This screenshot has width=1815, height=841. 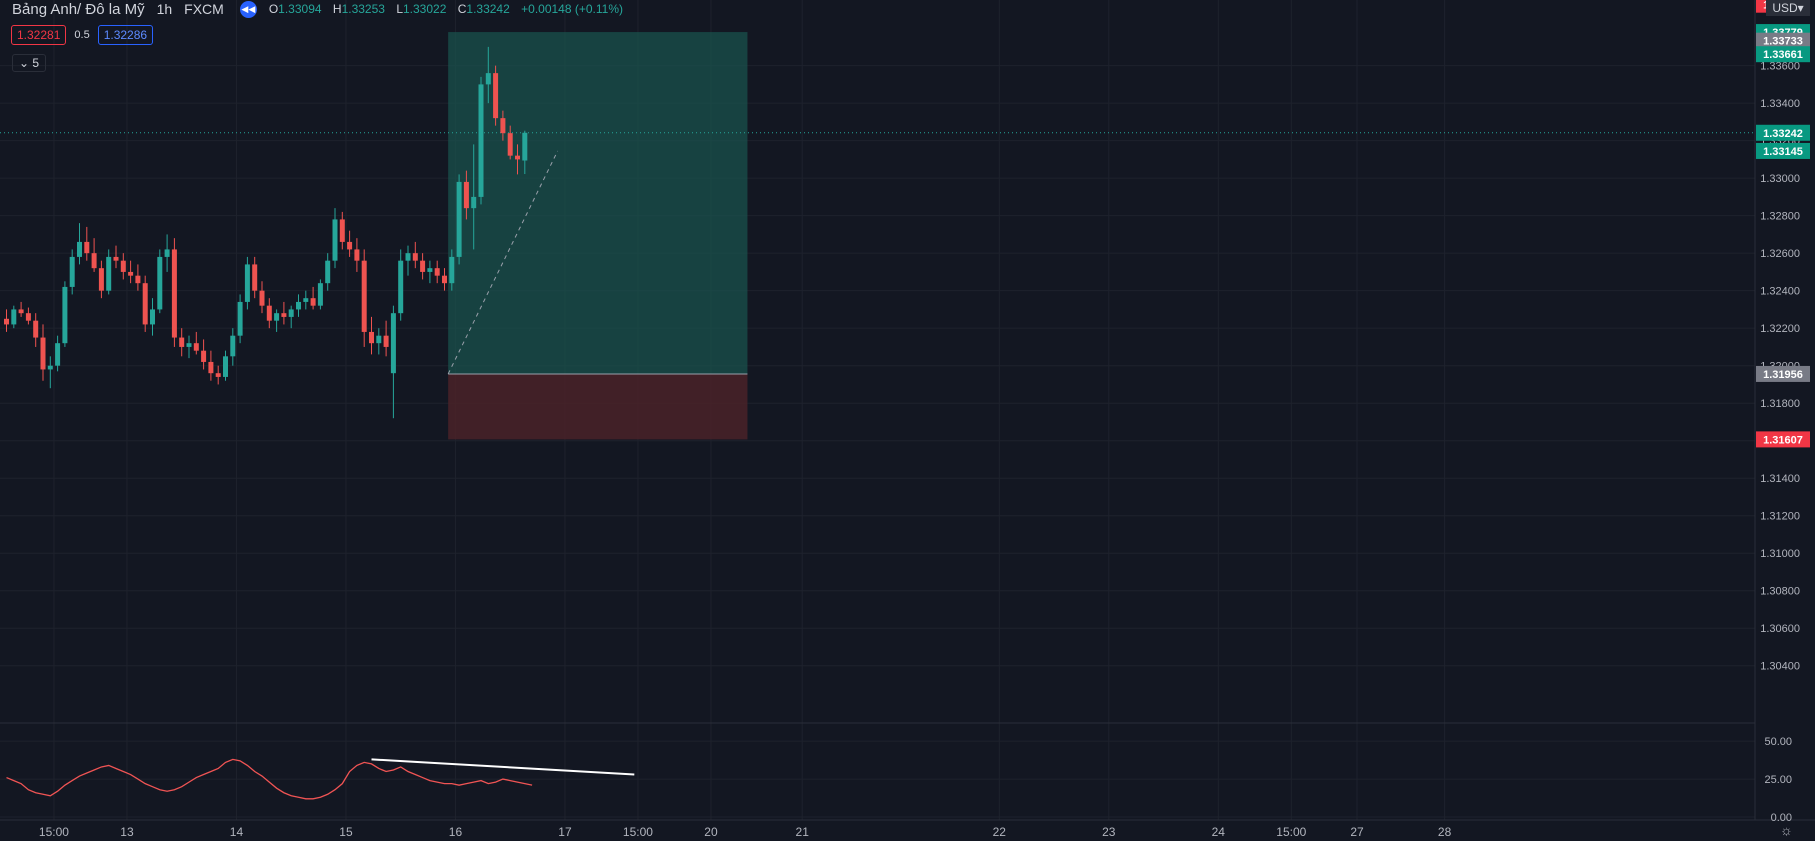 I want to click on time-tick-label: 27, so click(x=1357, y=832).